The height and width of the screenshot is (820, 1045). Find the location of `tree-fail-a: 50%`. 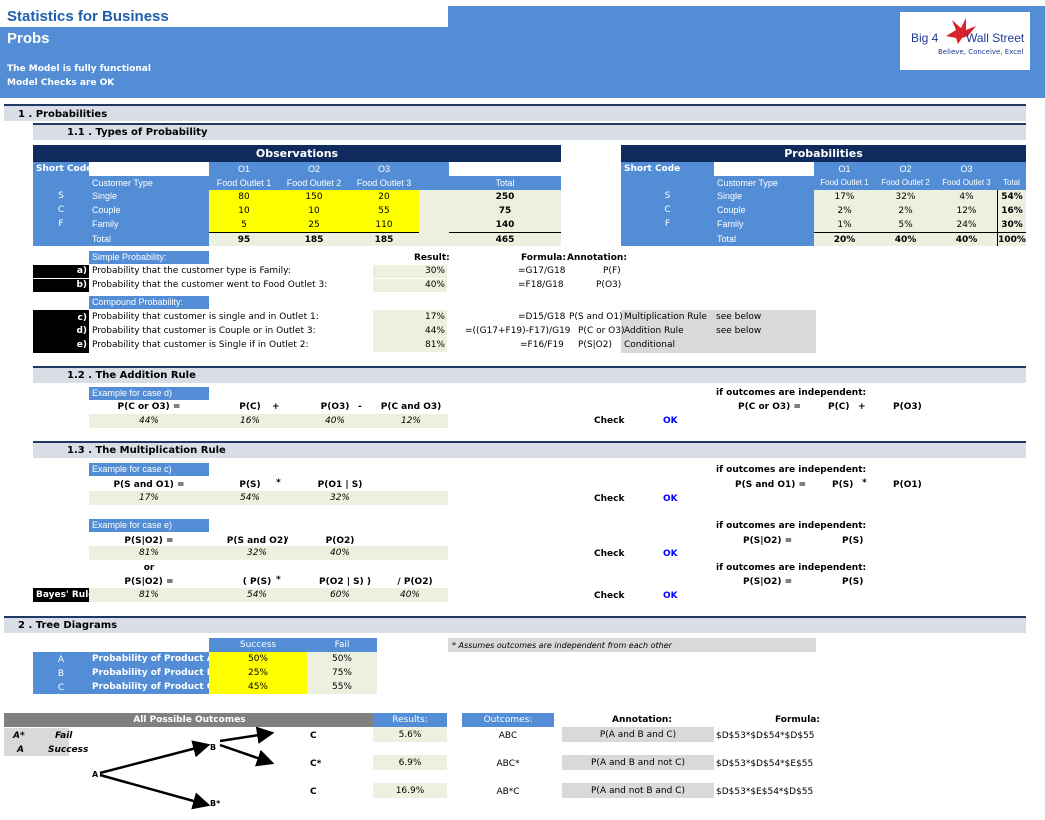

tree-fail-a: 50% is located at coordinates (342, 659).